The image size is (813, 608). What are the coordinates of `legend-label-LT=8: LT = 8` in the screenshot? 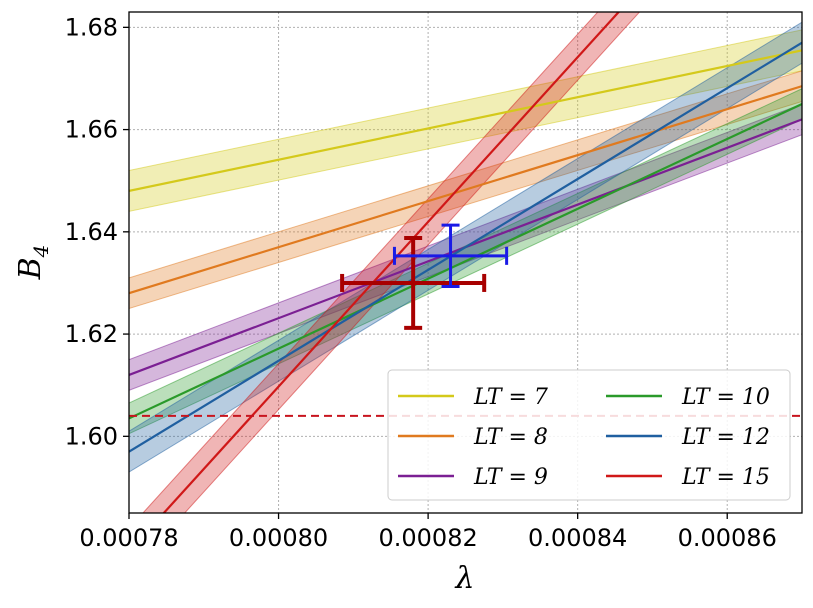 It's located at (510, 437).